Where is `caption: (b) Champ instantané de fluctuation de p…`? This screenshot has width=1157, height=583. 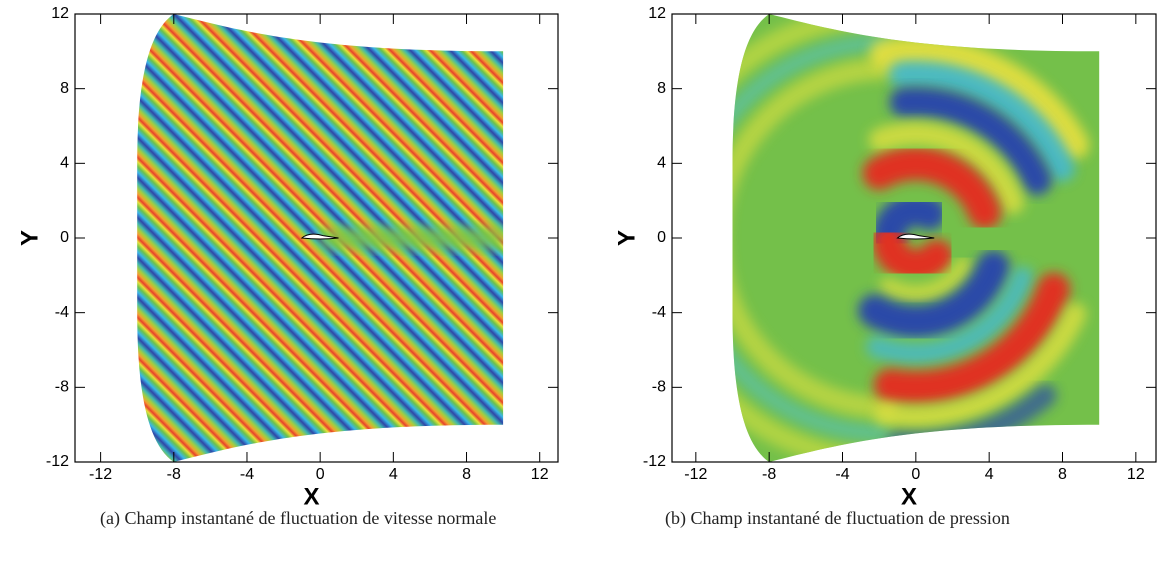
caption: (b) Champ instantané de fluctuation de p… is located at coordinates (837, 518).